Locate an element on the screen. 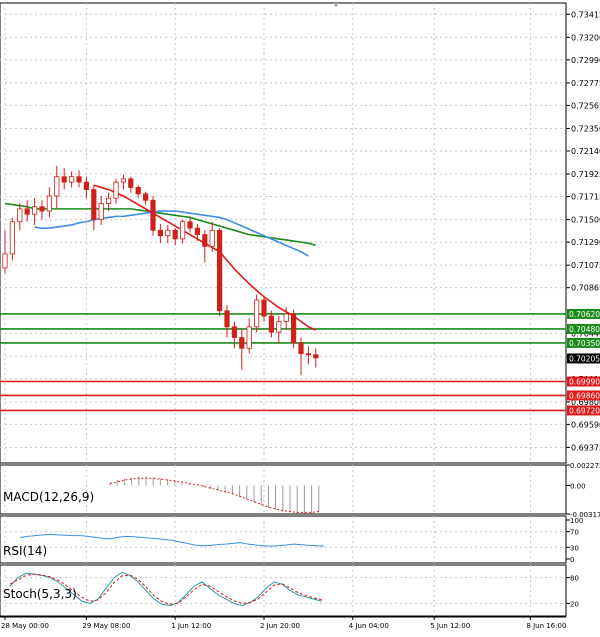 This screenshot has height=637, width=600. price-tick-label: 0.72565 is located at coordinates (585, 105).